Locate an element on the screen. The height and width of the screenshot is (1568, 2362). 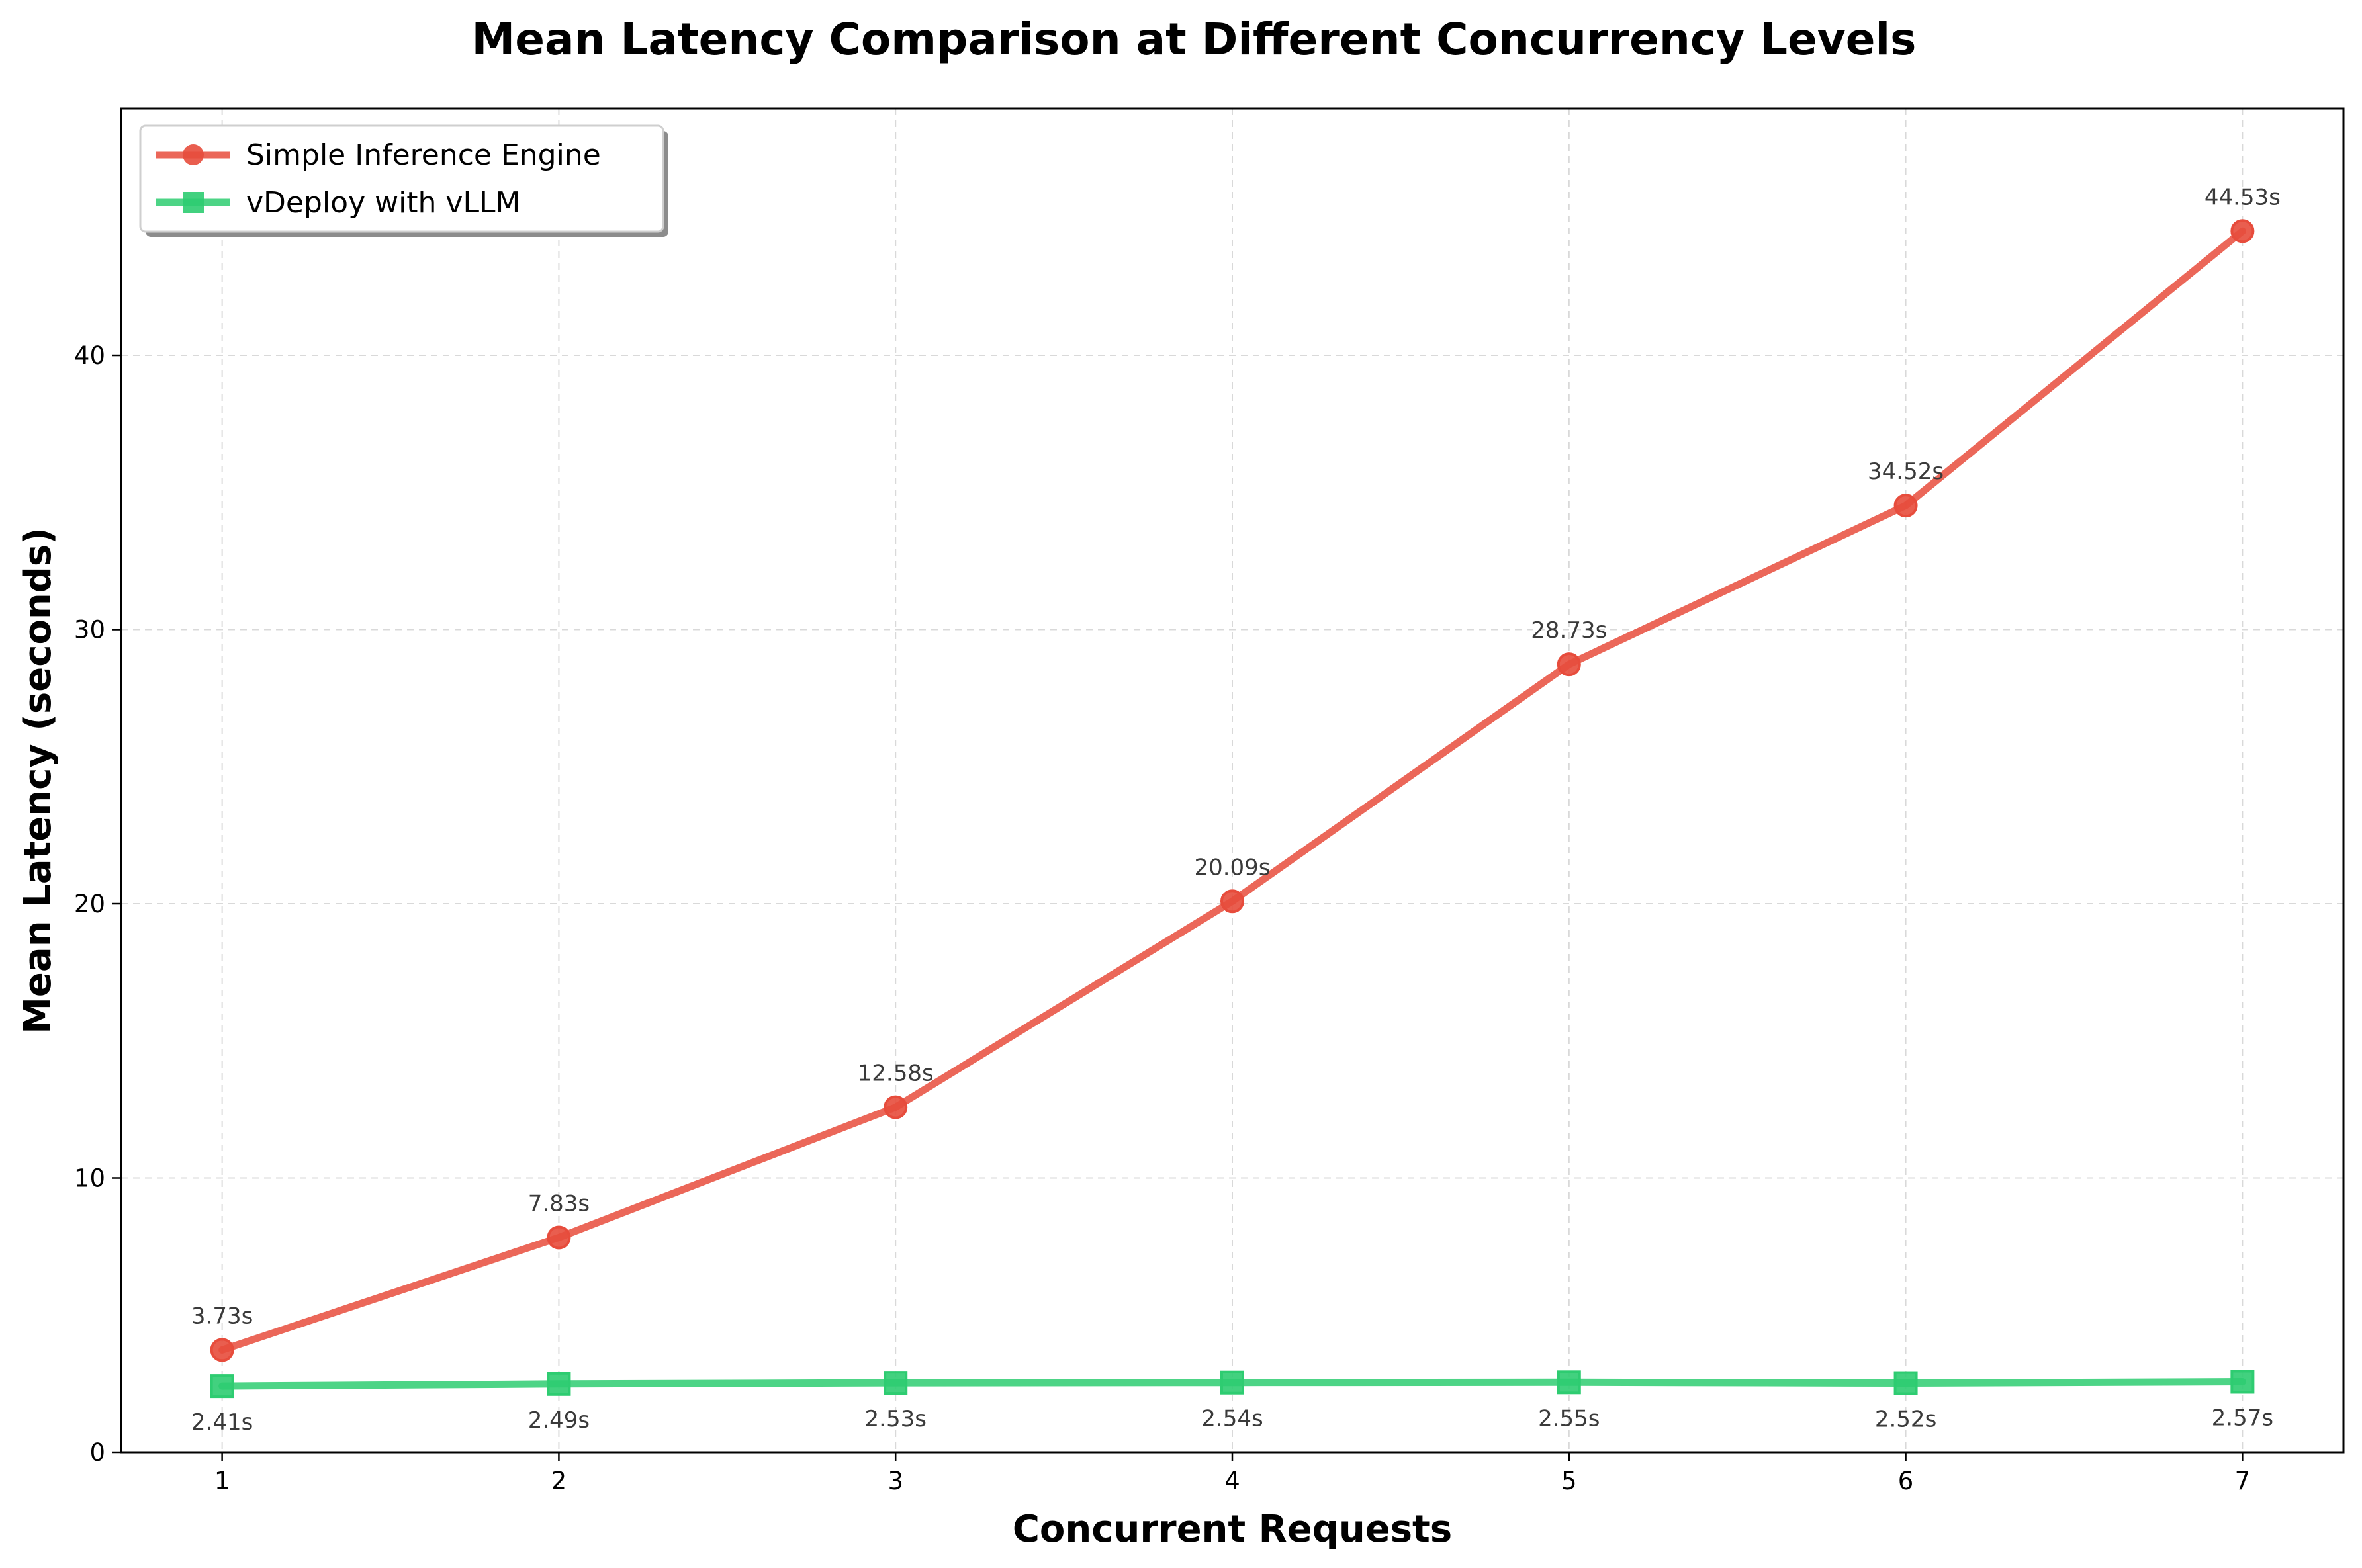
x-axis-label: Concurrent Requests is located at coordinates (1232, 1530).